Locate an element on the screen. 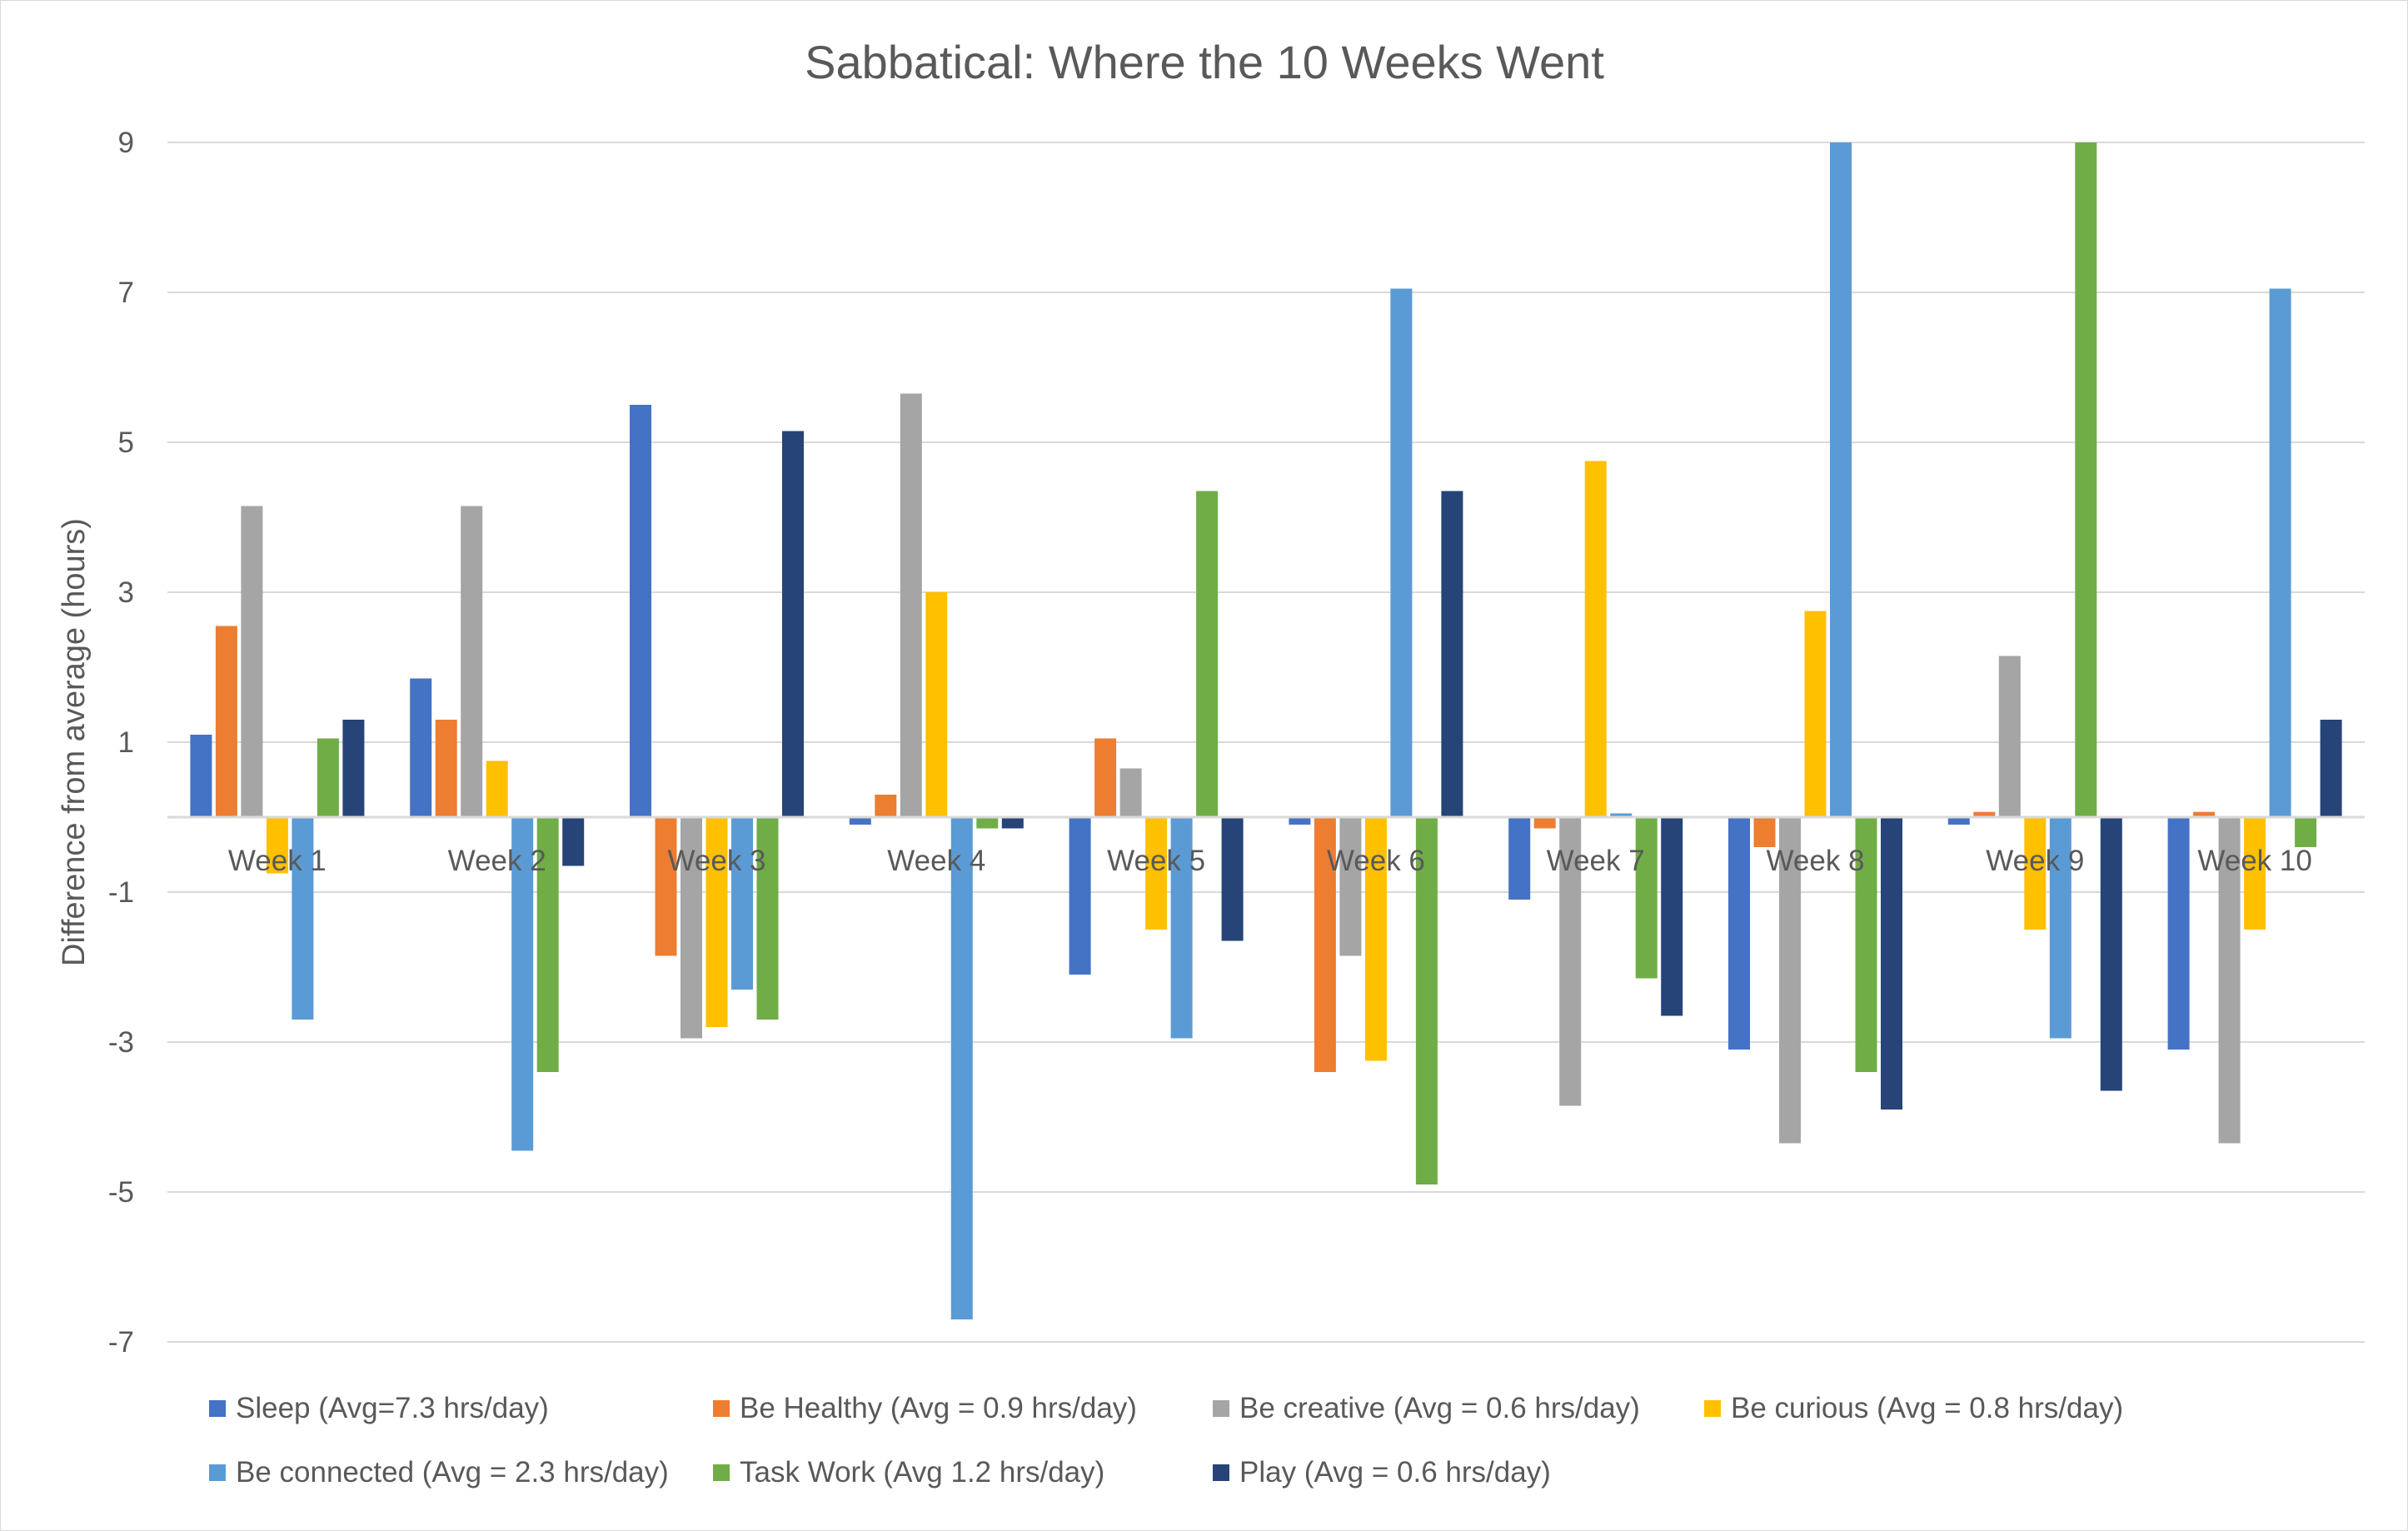 This screenshot has width=2408, height=1531. x-tick-label: Week 3 is located at coordinates (716, 861).